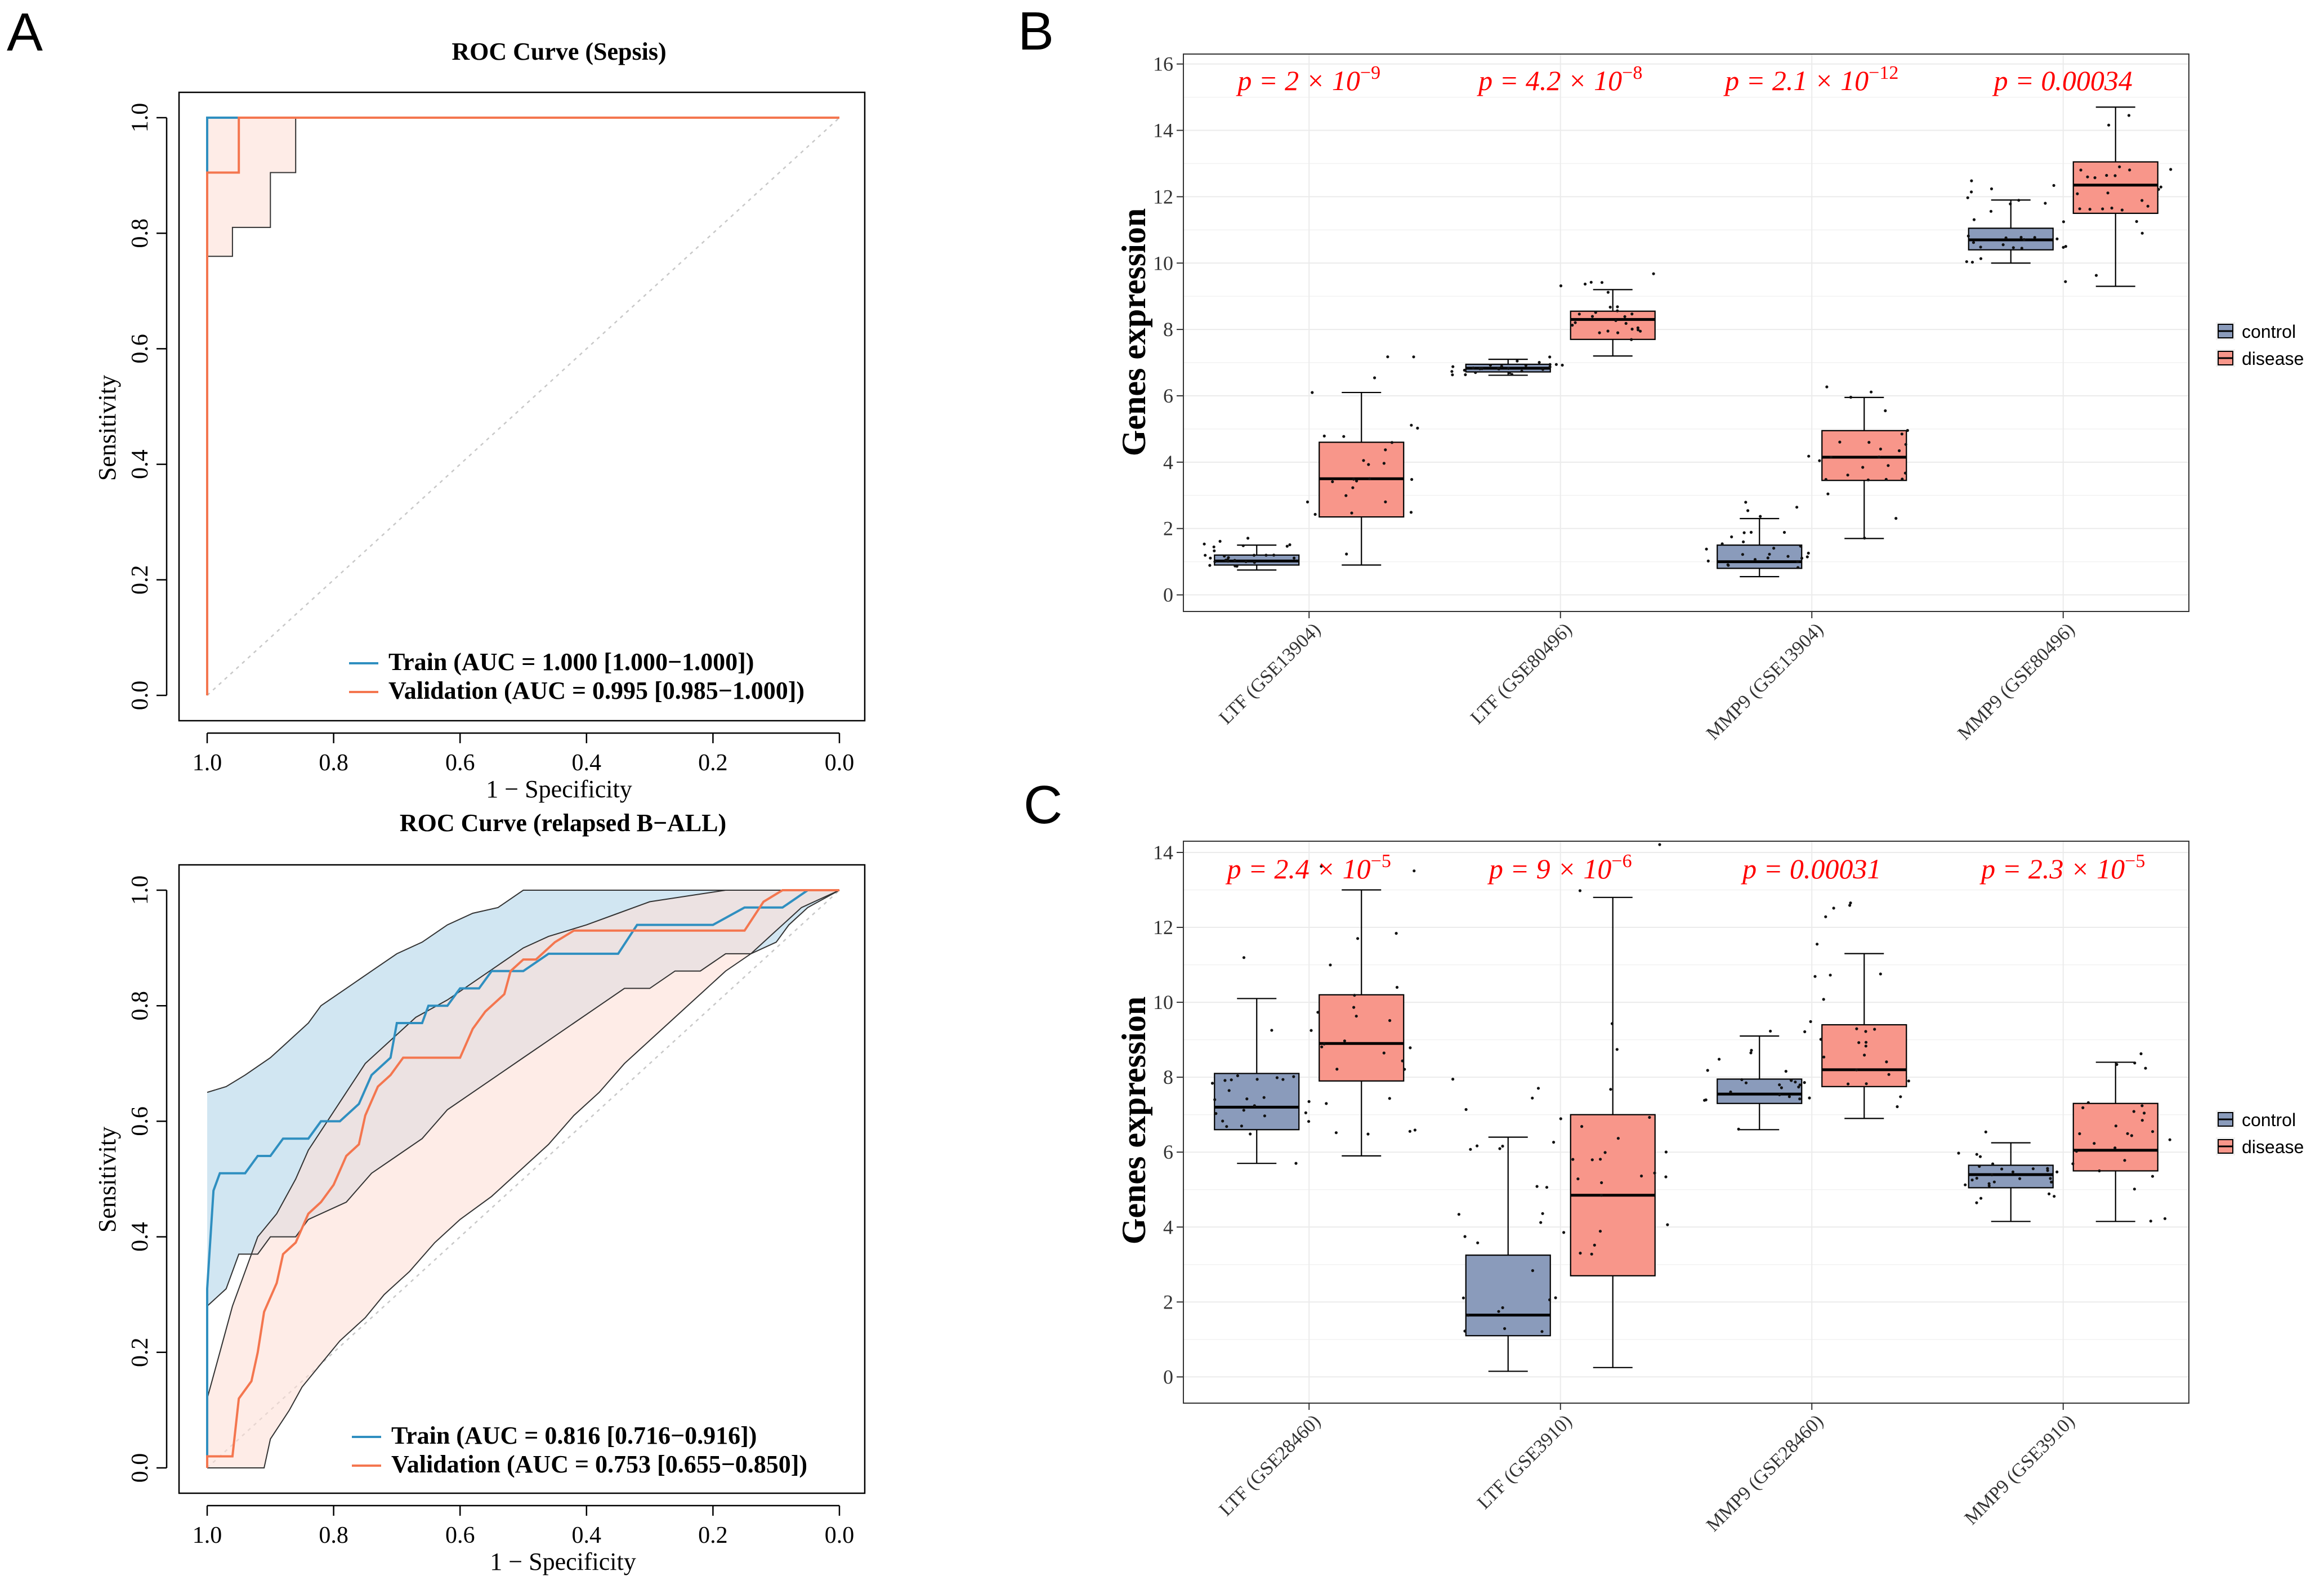 This screenshot has width=2324, height=1585. Describe the element at coordinates (140, 1121) in the screenshot. I see `y-tick-label: 0.6` at that location.